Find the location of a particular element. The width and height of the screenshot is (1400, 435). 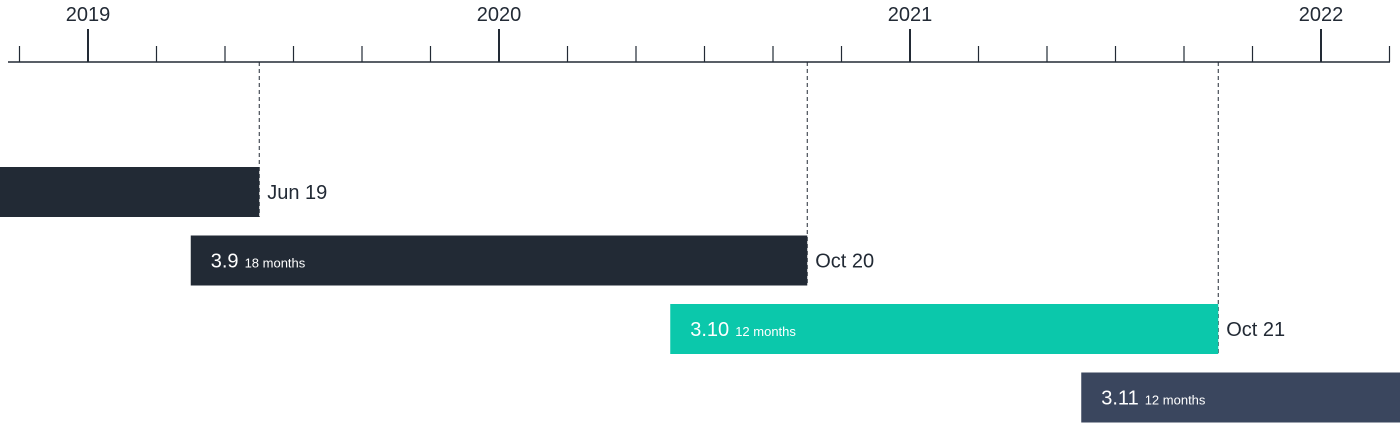

time-axis: 2019 2020 2021 2022 is located at coordinates (699, 33).